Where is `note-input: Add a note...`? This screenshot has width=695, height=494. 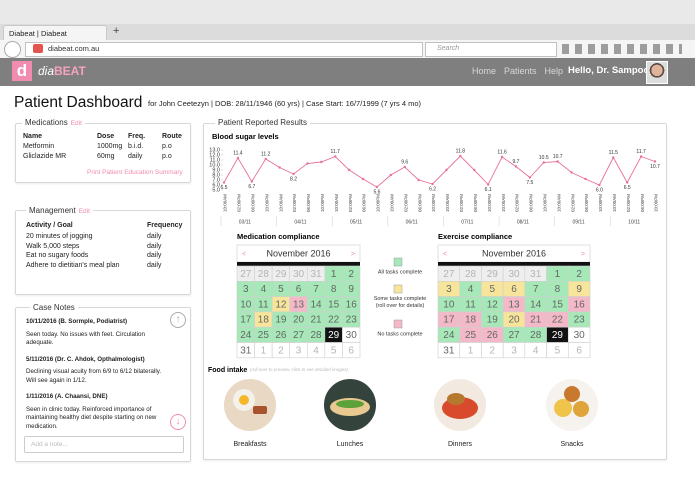 note-input: Add a note... is located at coordinates (104, 444).